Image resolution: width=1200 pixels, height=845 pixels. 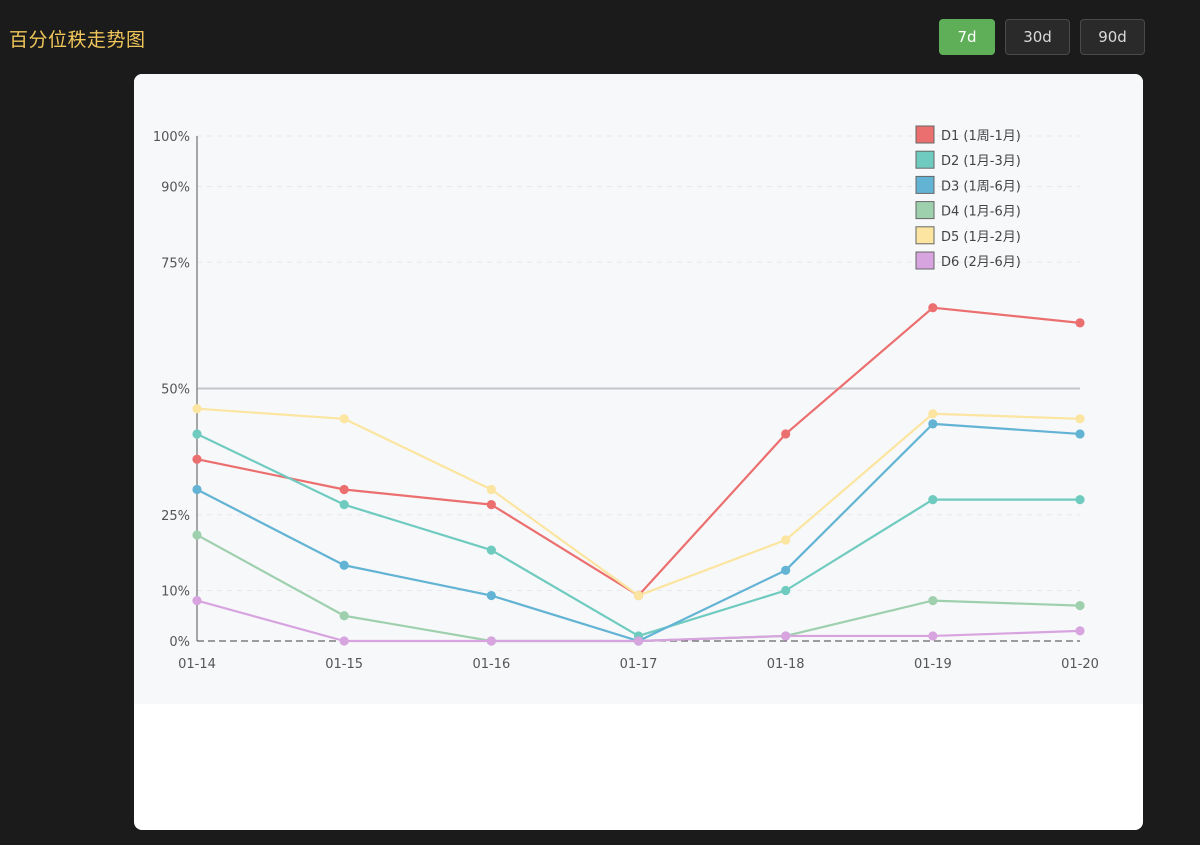 What do you see at coordinates (179, 642) in the screenshot?
I see `y-tick-label: 0%` at bounding box center [179, 642].